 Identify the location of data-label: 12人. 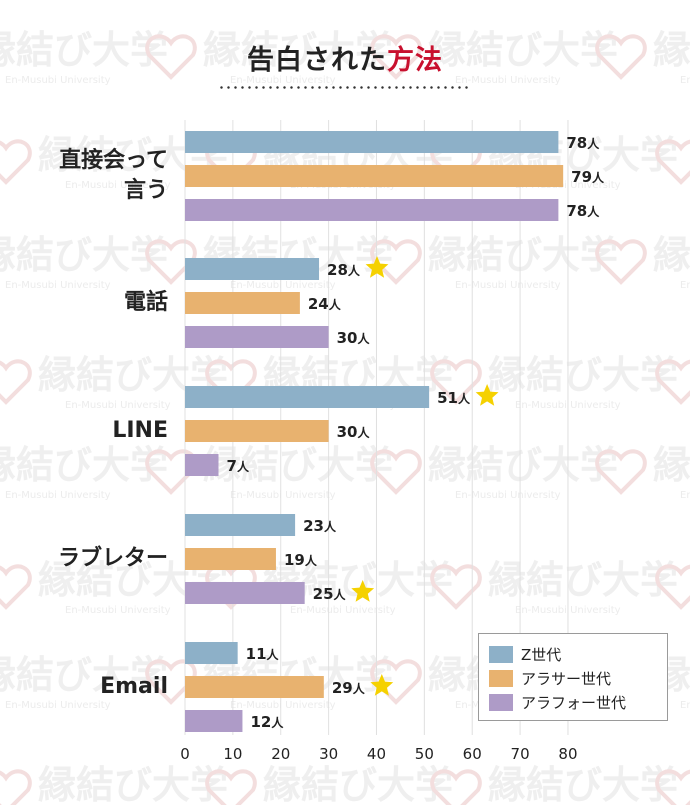
(267, 722).